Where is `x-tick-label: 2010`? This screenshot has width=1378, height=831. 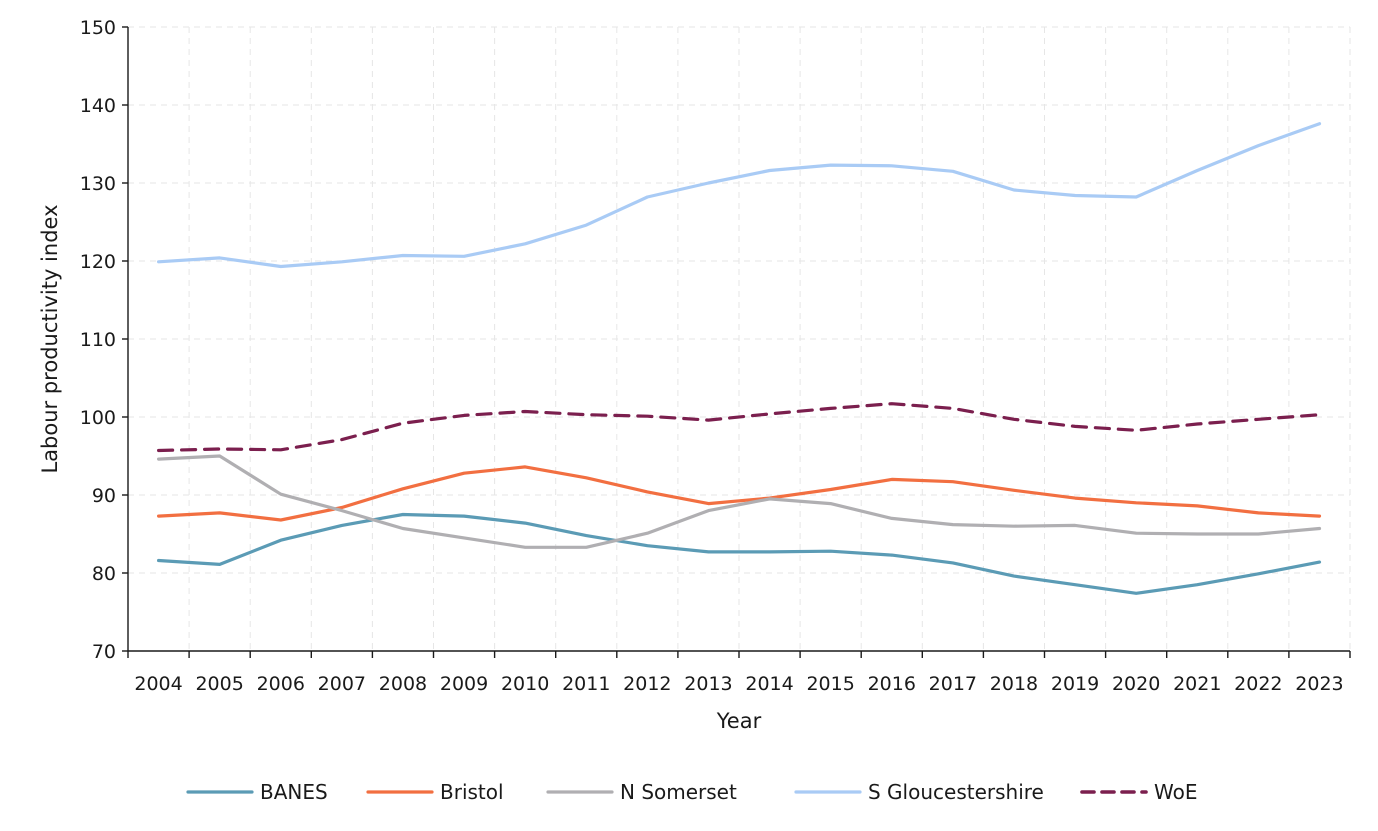 x-tick-label: 2010 is located at coordinates (525, 684).